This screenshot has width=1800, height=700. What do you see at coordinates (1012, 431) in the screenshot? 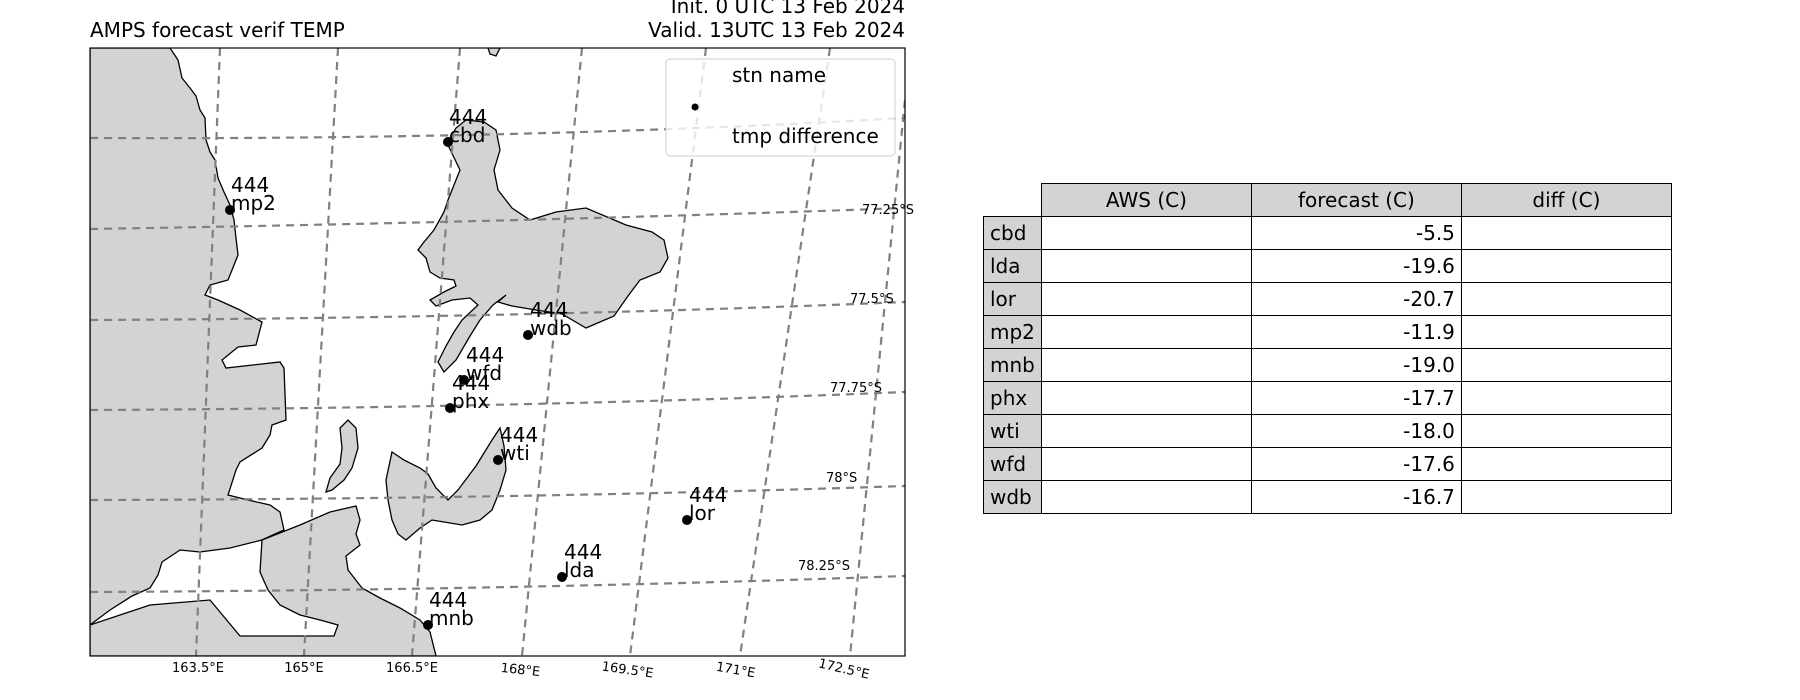
I see `row-station-label: wti` at bounding box center [1012, 431].